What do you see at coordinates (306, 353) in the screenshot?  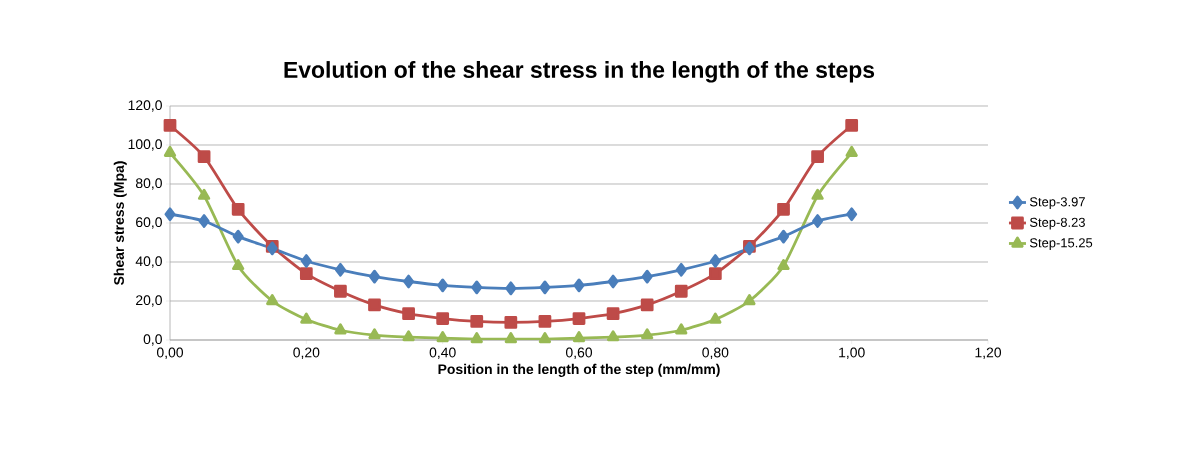 I see `x-tick-label: 0,20` at bounding box center [306, 353].